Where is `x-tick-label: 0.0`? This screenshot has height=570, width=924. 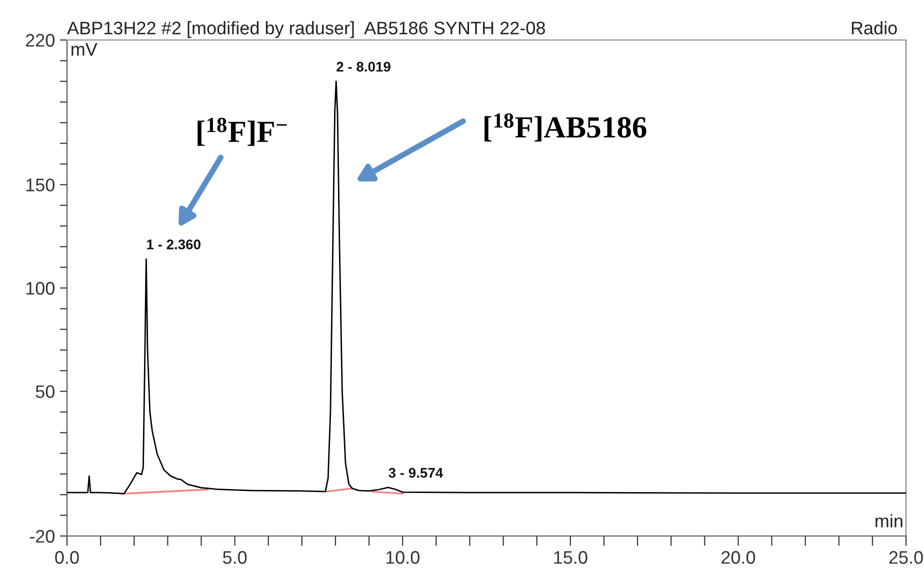 x-tick-label: 0.0 is located at coordinates (67, 557).